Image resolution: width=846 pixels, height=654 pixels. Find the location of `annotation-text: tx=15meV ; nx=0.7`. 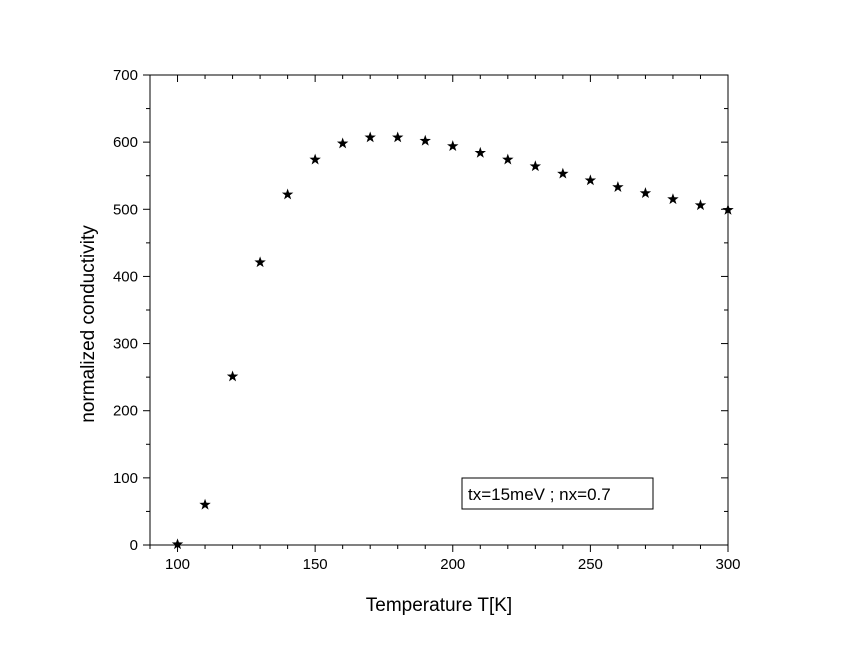

annotation-text: tx=15meV ; nx=0.7 is located at coordinates (539, 494).